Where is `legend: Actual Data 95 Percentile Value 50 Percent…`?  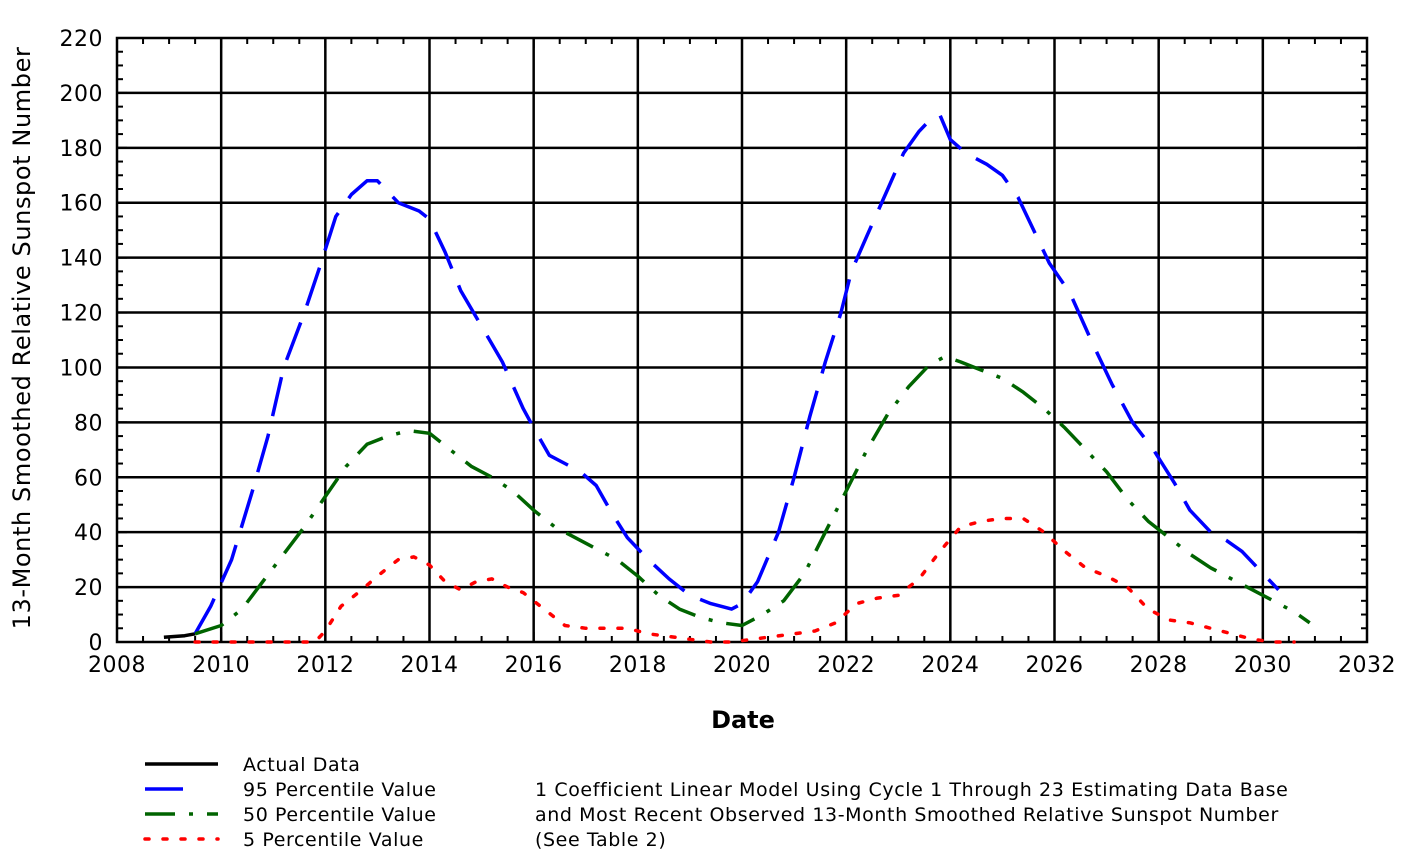
legend: Actual Data 95 Percentile Value 50 Percent… is located at coordinates (290, 802).